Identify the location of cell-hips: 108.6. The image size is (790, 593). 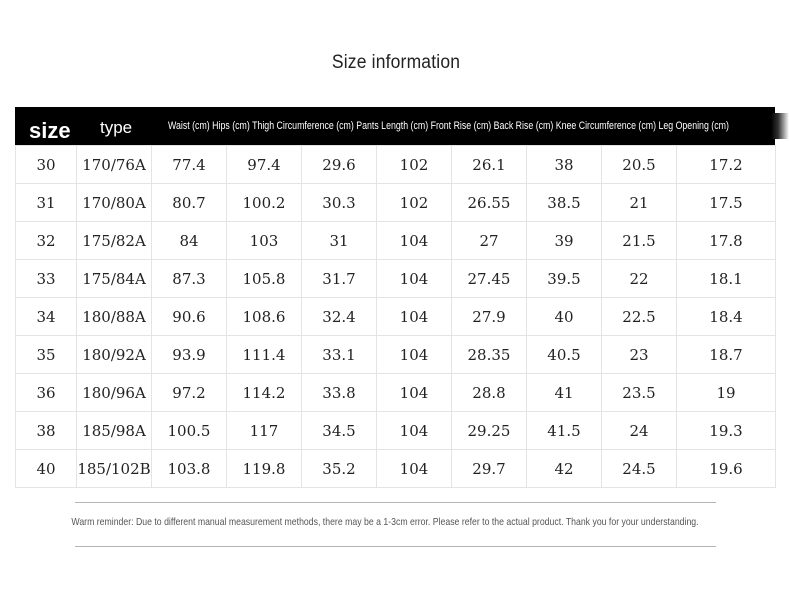
(264, 316).